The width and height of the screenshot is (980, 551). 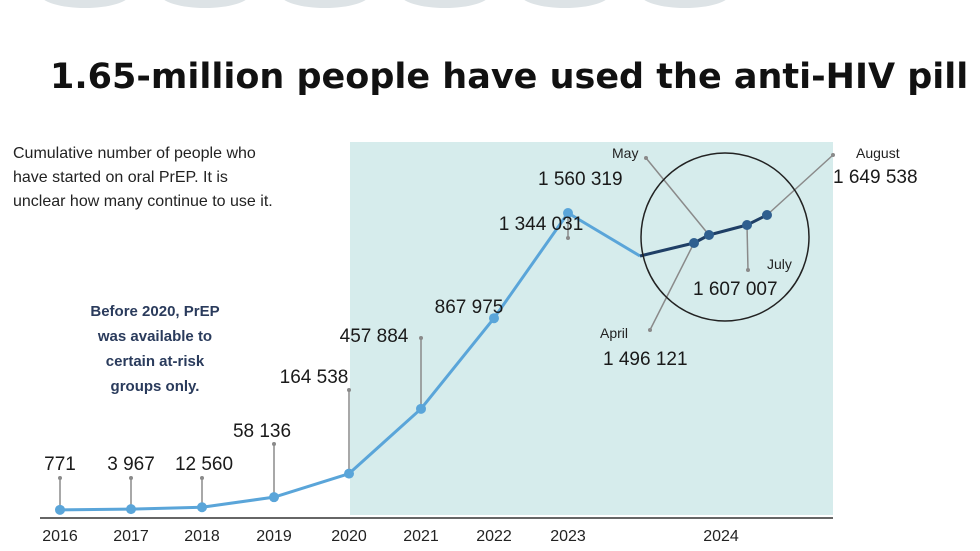 I want to click on zoom-data-label: 1 560 319, so click(x=580, y=179).